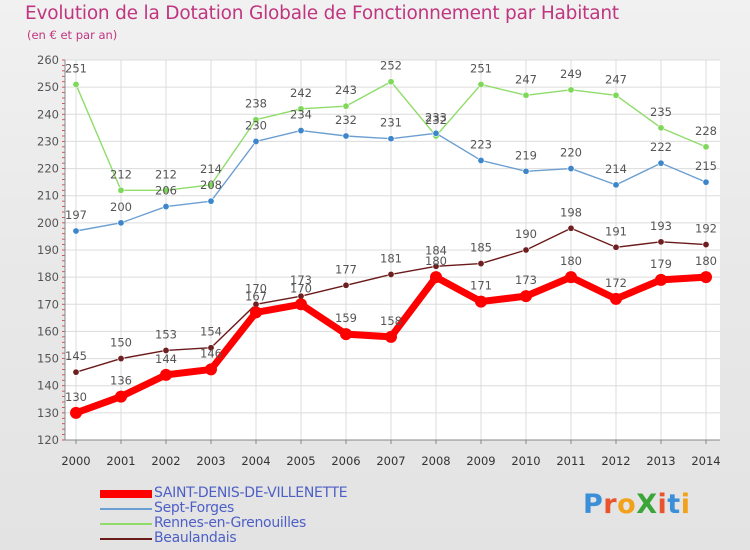  What do you see at coordinates (480, 461) in the screenshot?
I see `x-tick-label: 2009` at bounding box center [480, 461].